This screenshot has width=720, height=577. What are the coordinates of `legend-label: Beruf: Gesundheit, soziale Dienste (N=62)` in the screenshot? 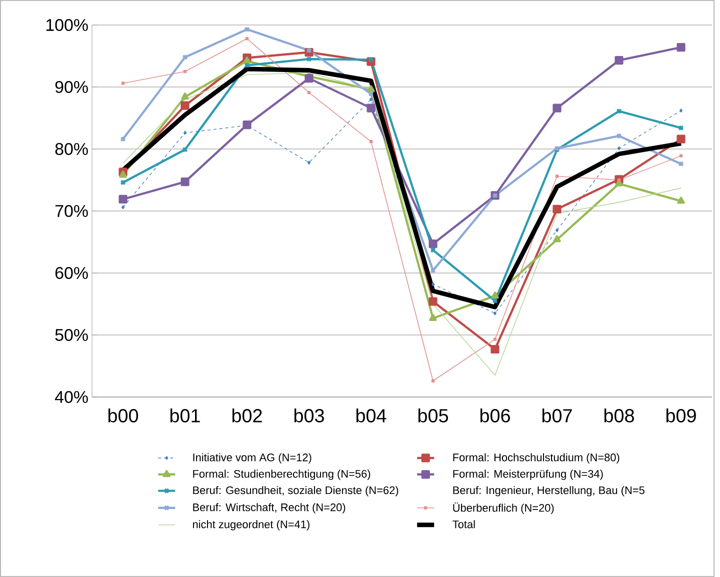 It's located at (295, 491).